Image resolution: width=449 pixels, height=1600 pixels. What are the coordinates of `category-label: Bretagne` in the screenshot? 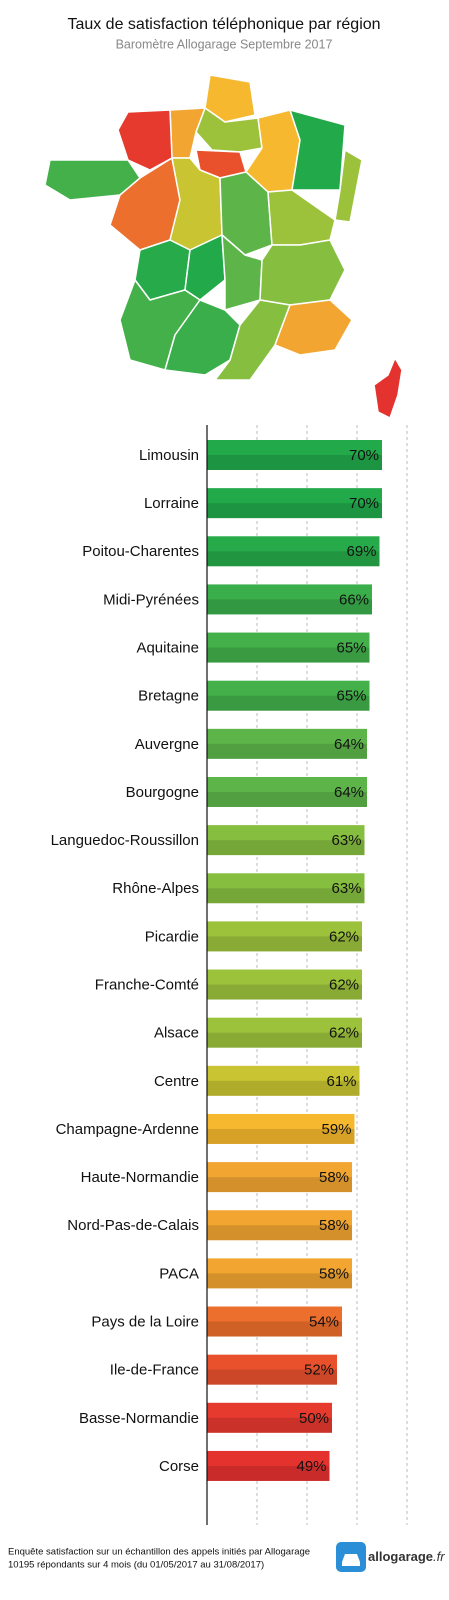 It's located at (168, 696).